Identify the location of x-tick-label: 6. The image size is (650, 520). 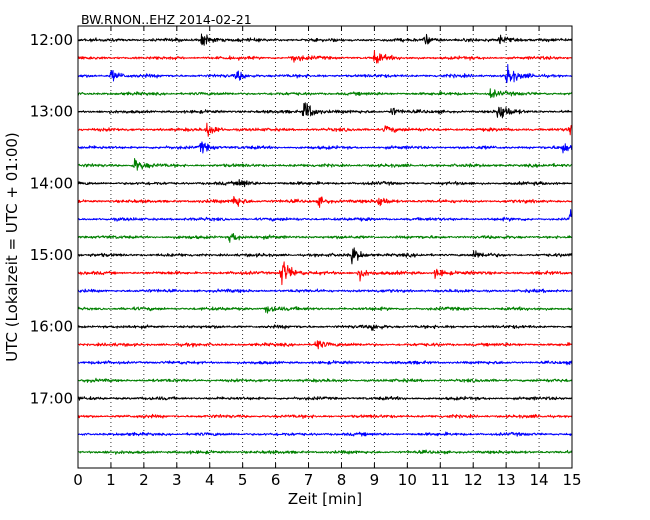
(276, 480).